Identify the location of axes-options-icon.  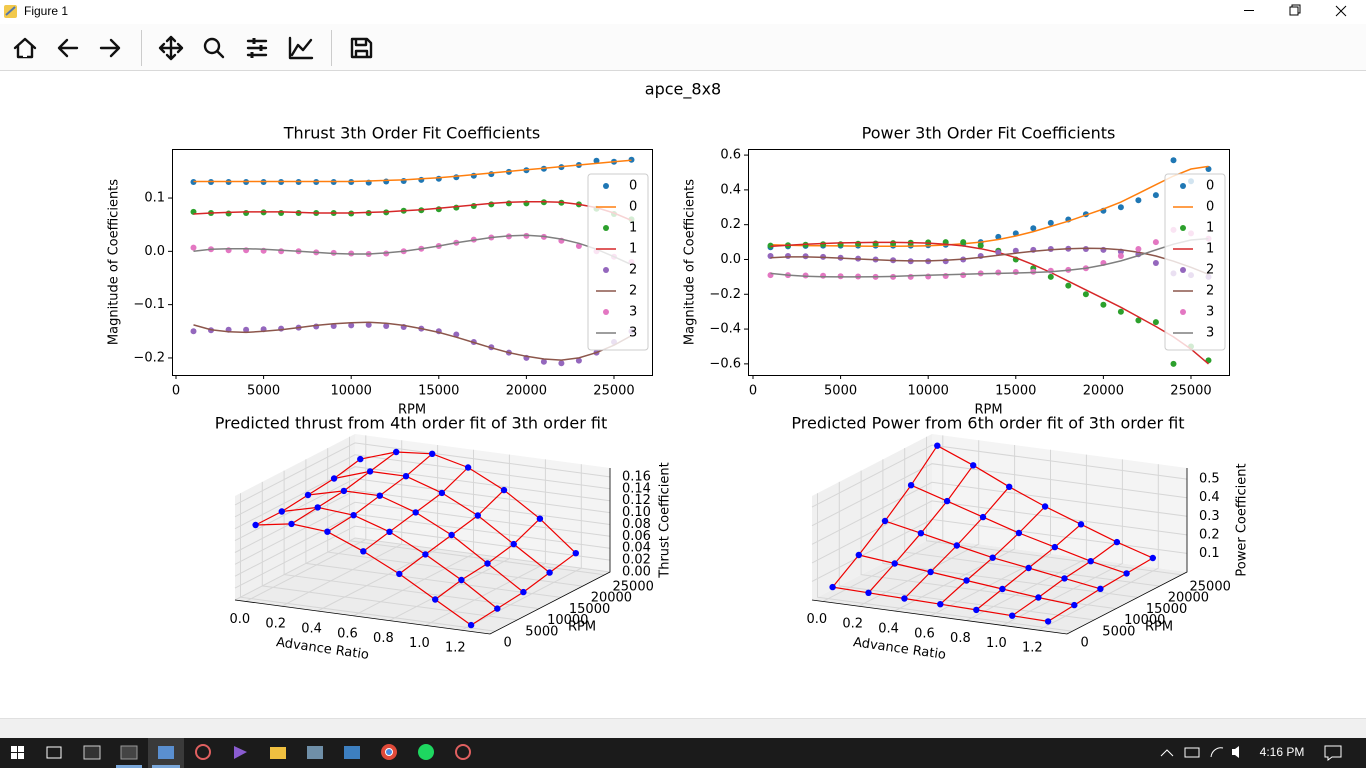
(301, 48).